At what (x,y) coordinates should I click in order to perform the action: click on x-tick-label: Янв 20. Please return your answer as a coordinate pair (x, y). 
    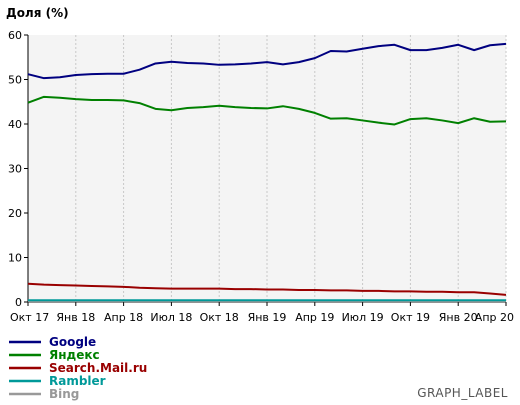
    Looking at the image, I should click on (458, 317).